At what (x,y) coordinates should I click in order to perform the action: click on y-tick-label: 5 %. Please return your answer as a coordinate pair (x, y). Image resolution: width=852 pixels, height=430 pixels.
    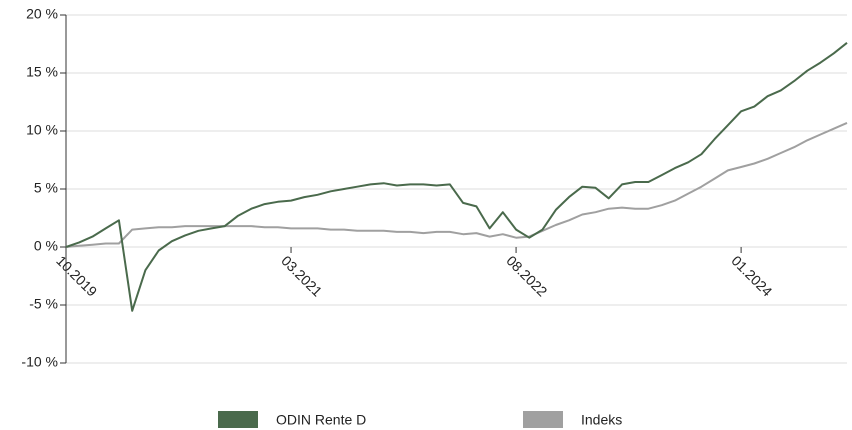
    Looking at the image, I should click on (46, 188).